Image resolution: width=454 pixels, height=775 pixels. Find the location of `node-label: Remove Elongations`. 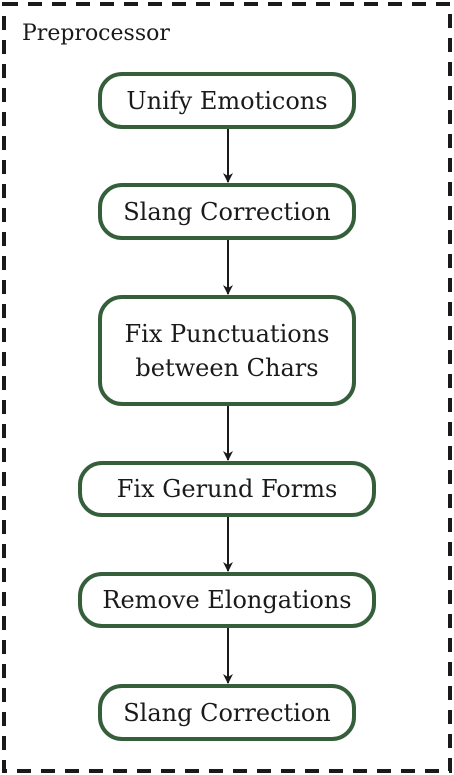

node-label: Remove Elongations is located at coordinates (227, 600).